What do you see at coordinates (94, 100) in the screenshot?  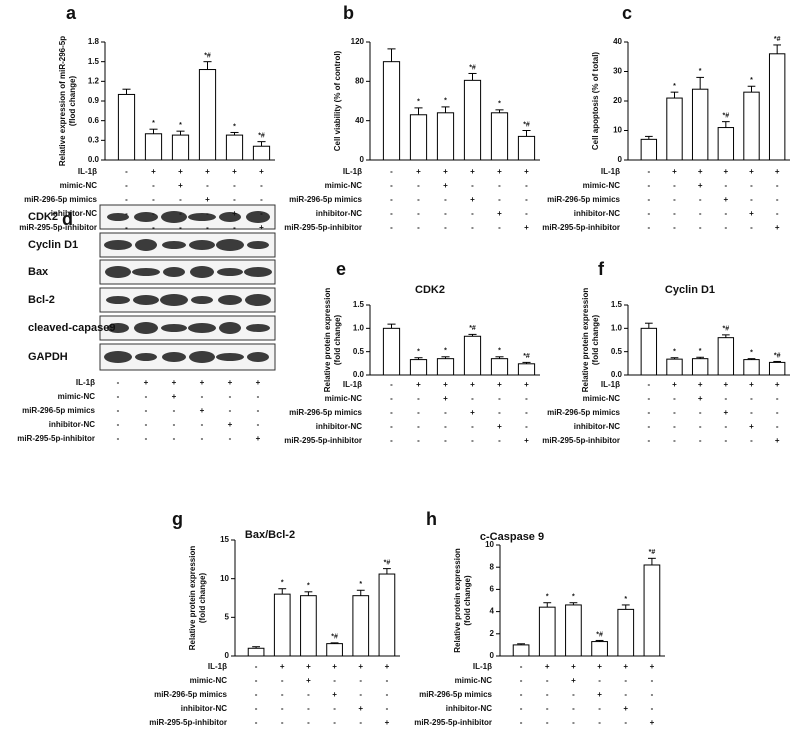 I see `y-tick-label: 0.9` at bounding box center [94, 100].